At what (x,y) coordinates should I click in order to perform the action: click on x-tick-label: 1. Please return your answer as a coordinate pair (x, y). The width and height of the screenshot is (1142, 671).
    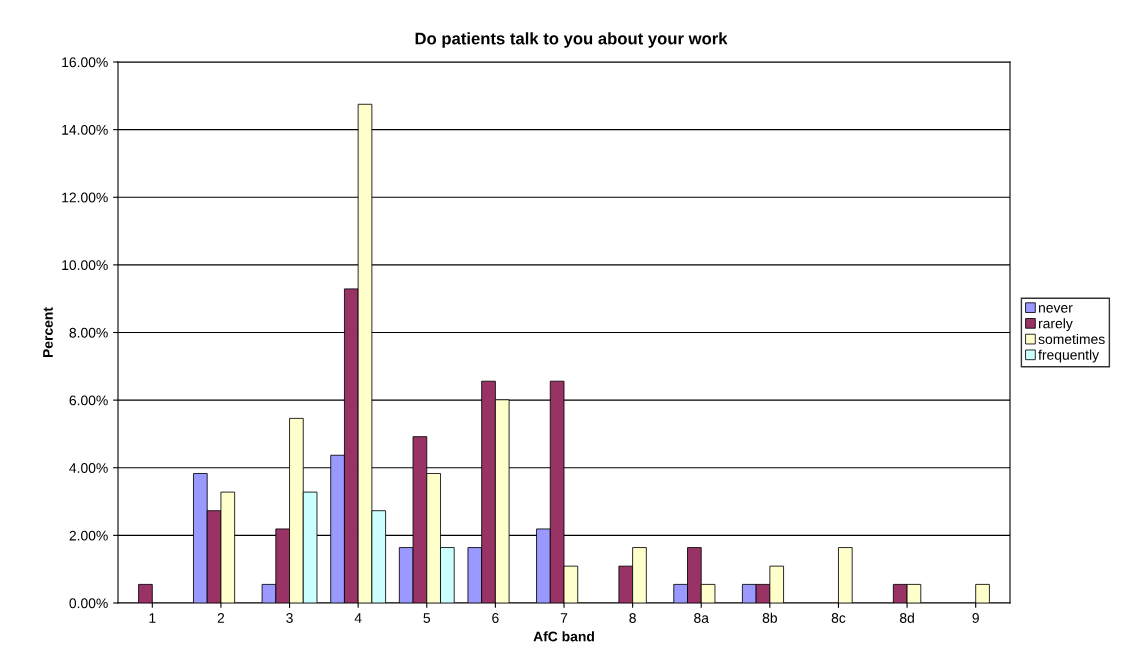
    Looking at the image, I should click on (152, 618).